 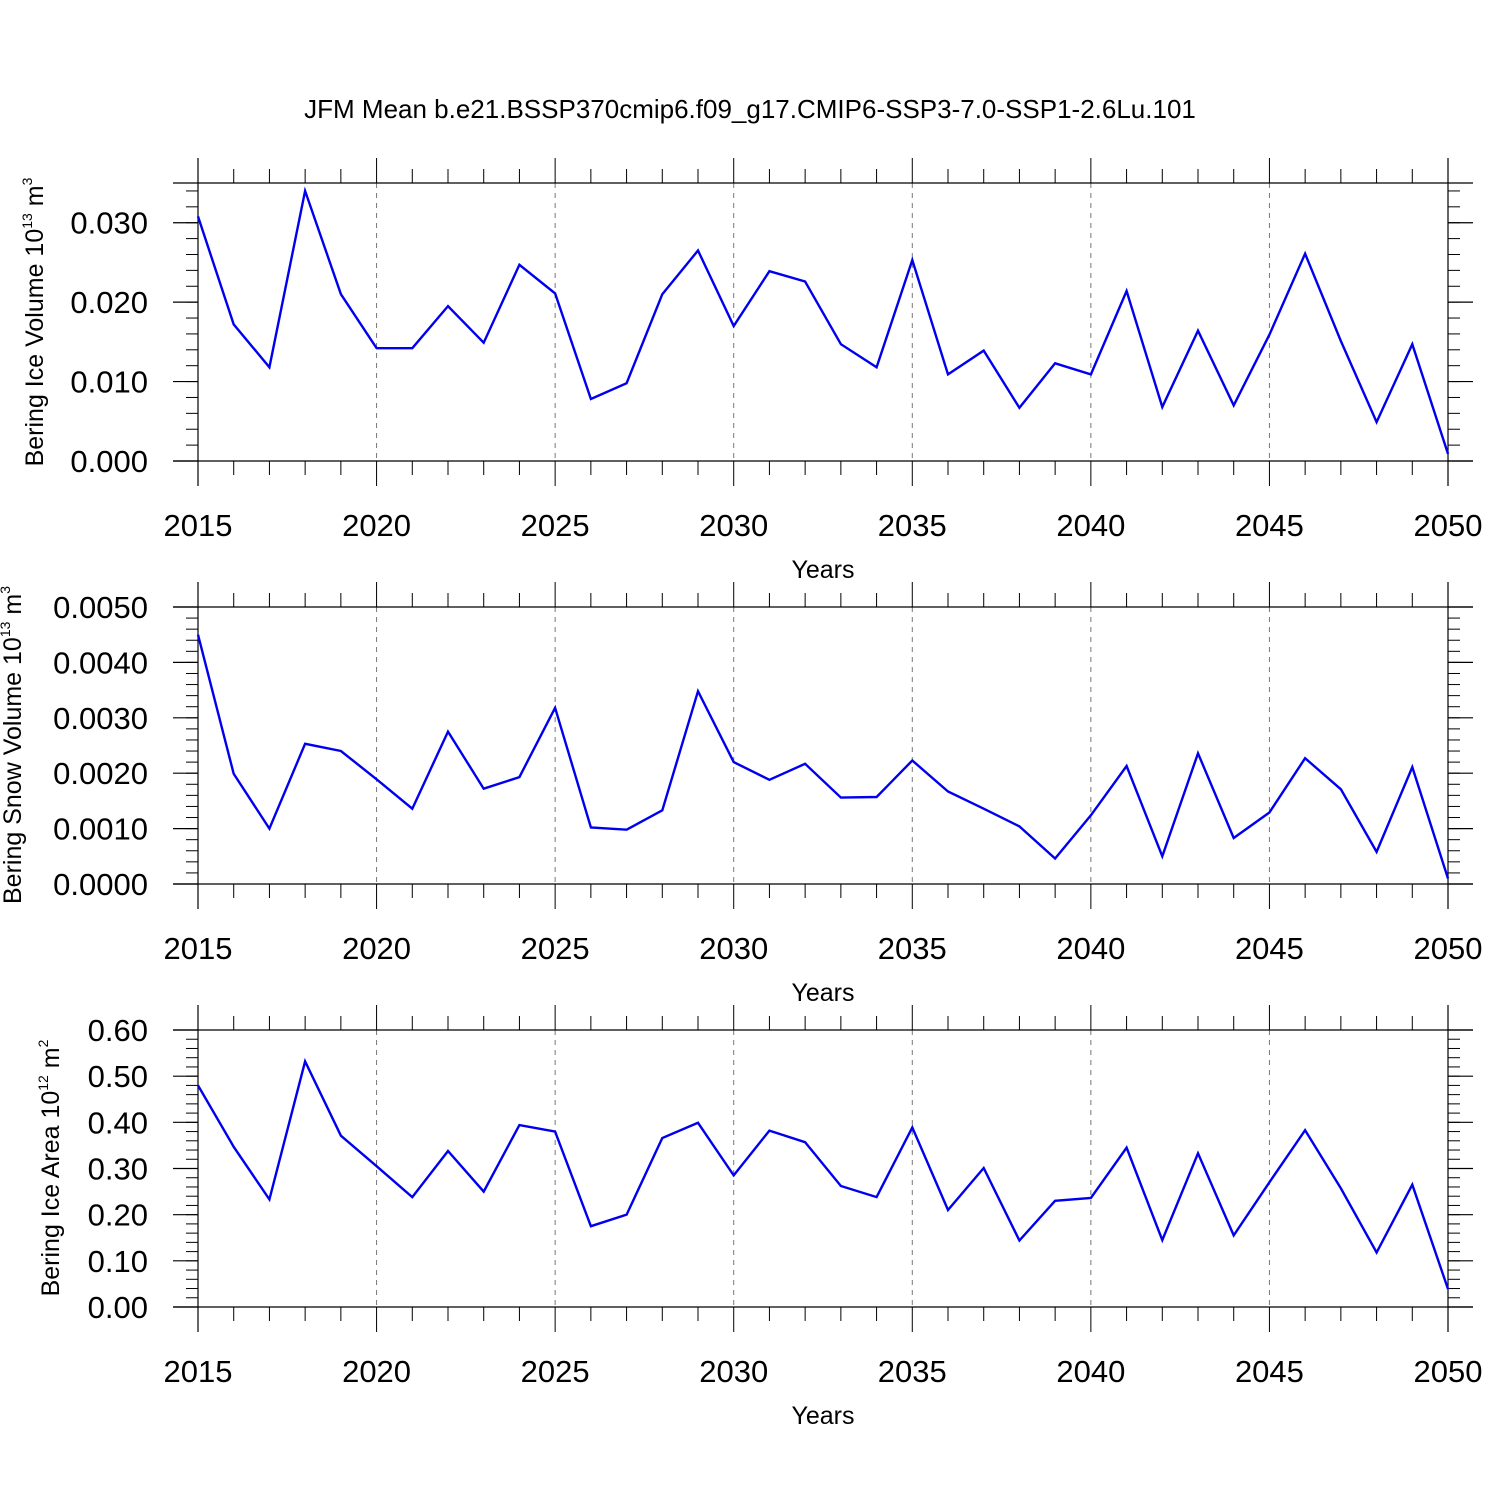 I want to click on y-axis-label-snow-volume: Bering Snow Volume 1013 m3, so click(x=13, y=745).